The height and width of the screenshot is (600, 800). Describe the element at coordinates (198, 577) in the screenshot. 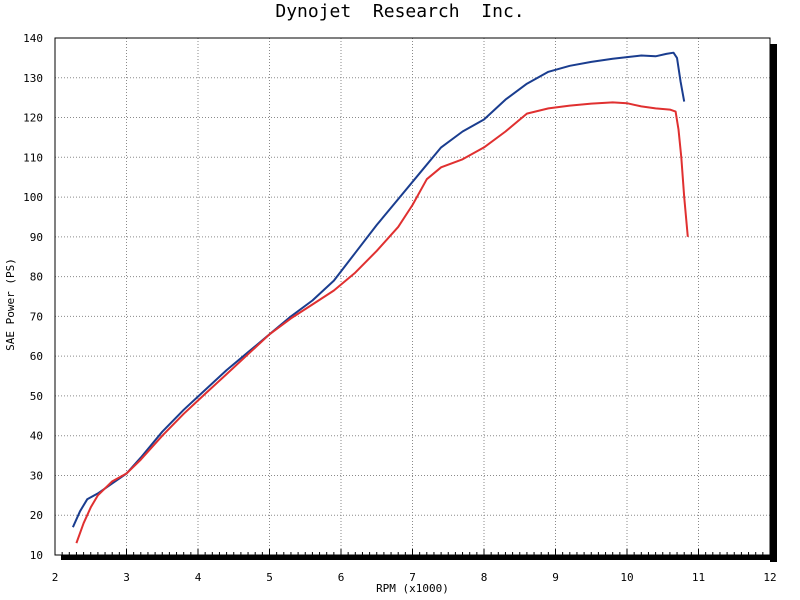

I see `x-tick-label: 4` at that location.